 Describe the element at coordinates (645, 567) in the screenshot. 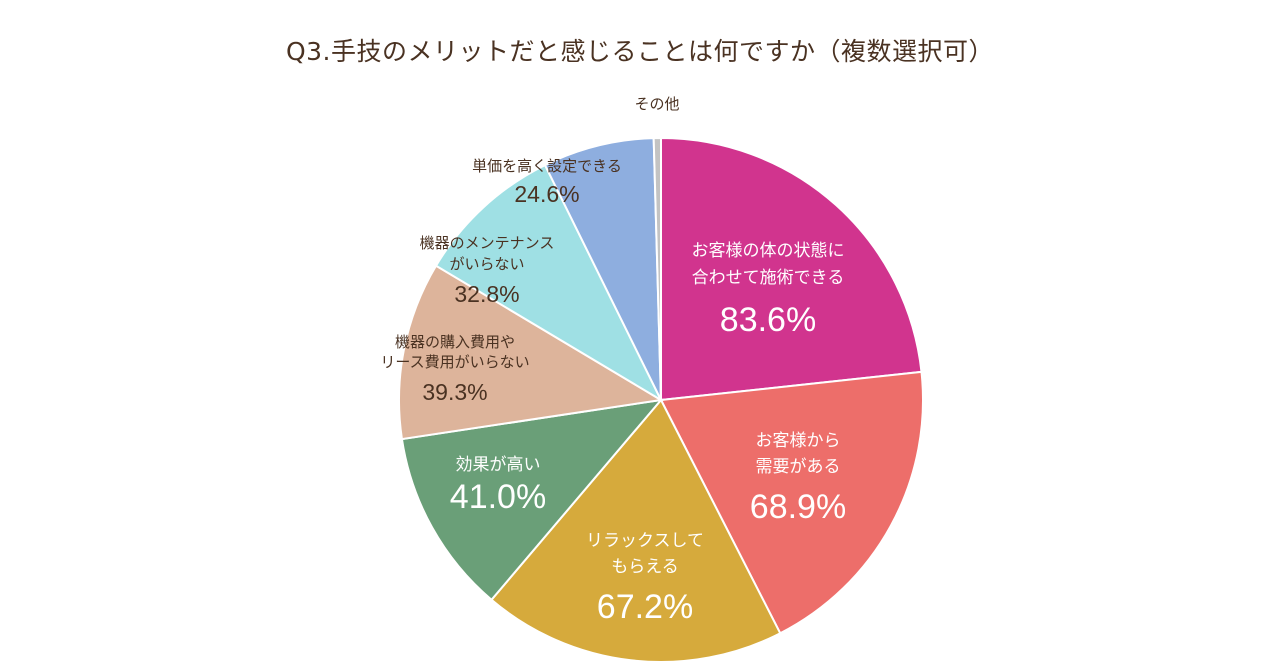

I see `slice-label: もらえる` at that location.